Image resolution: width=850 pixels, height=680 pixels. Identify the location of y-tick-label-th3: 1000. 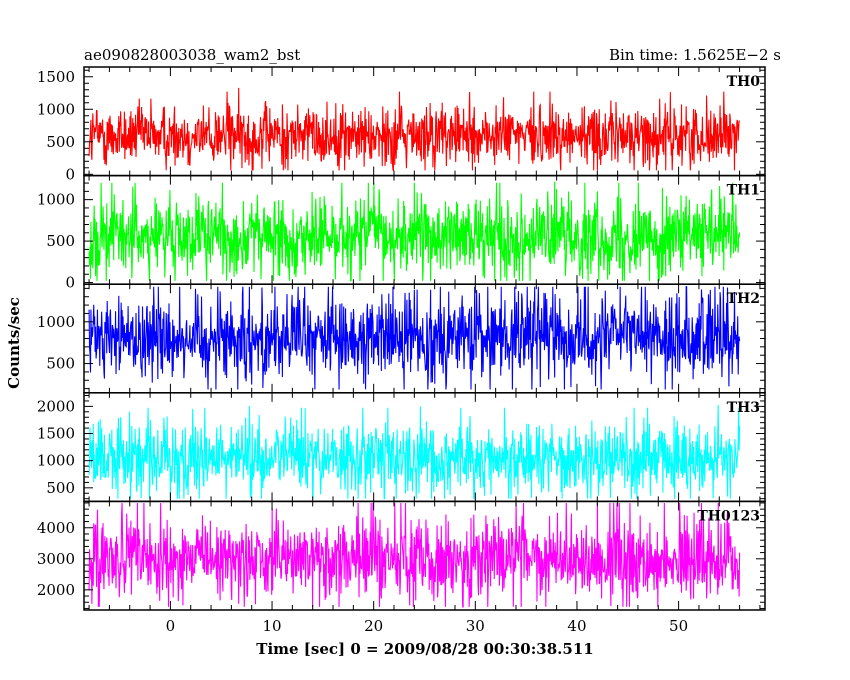
(56, 461).